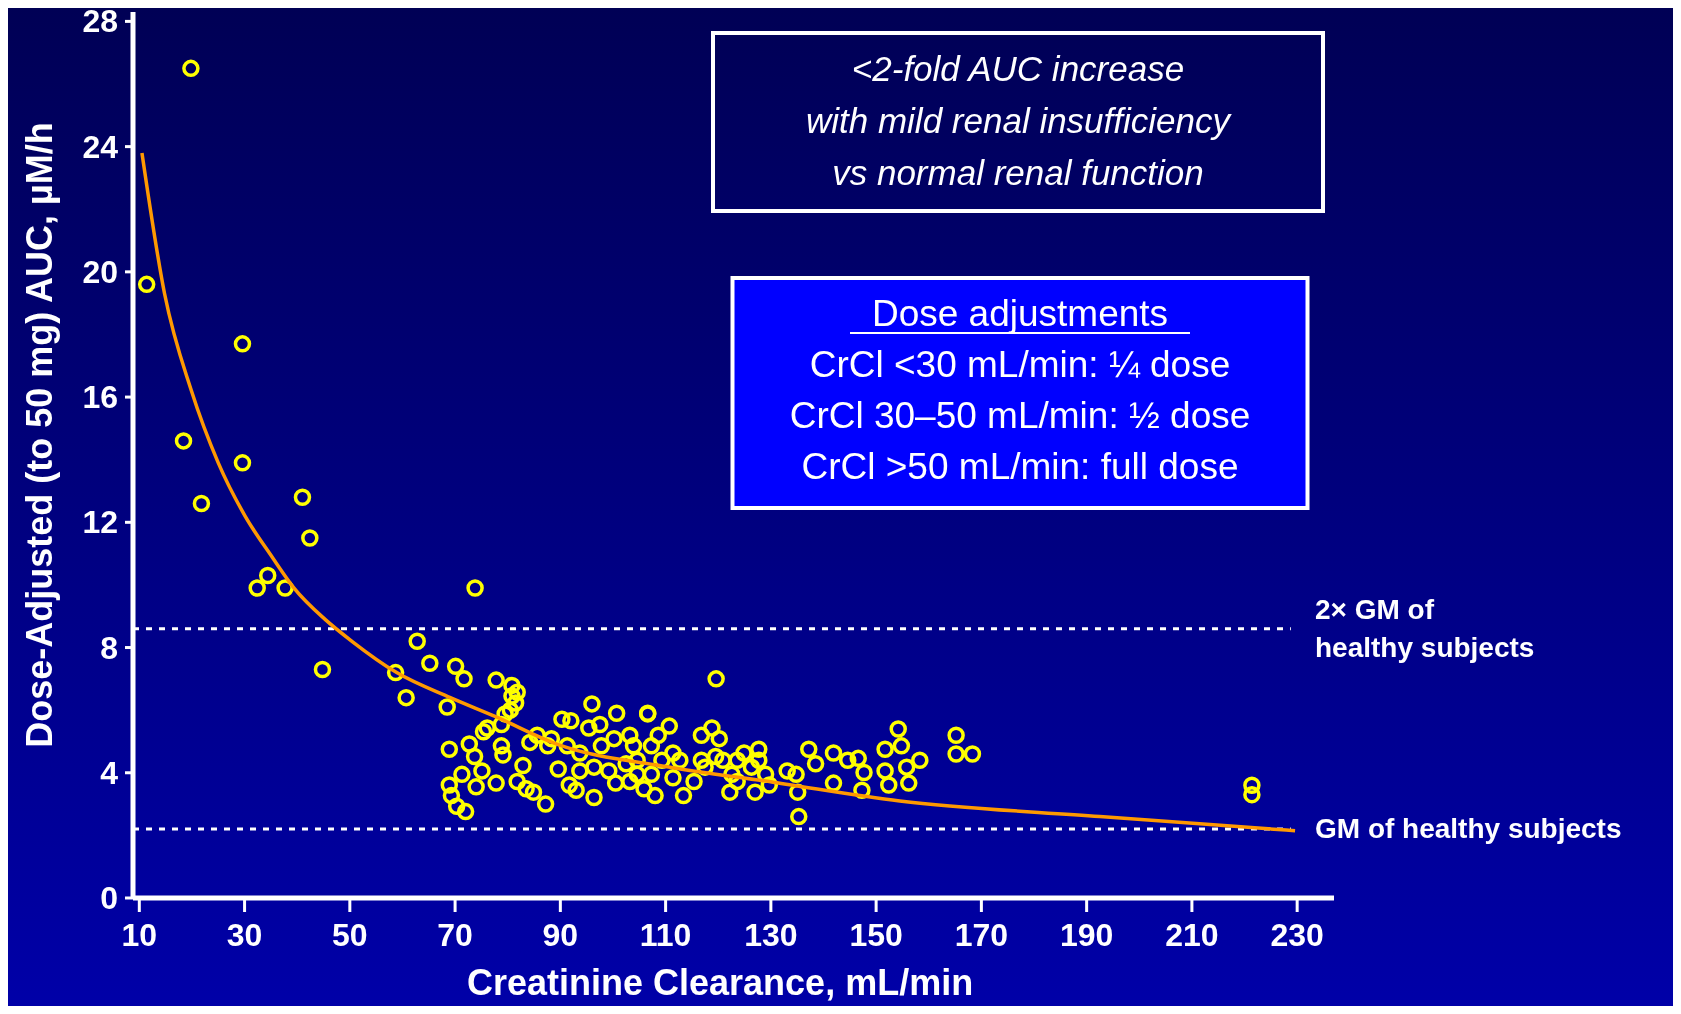  I want to click on y-tick-label: 4, so click(109, 772).